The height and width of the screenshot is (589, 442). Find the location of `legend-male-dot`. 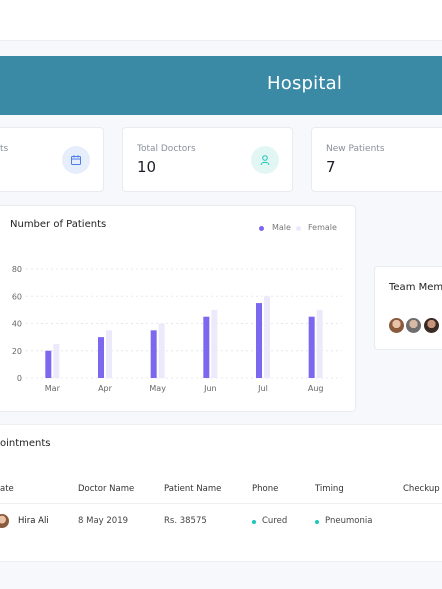

legend-male-dot is located at coordinates (261, 228).